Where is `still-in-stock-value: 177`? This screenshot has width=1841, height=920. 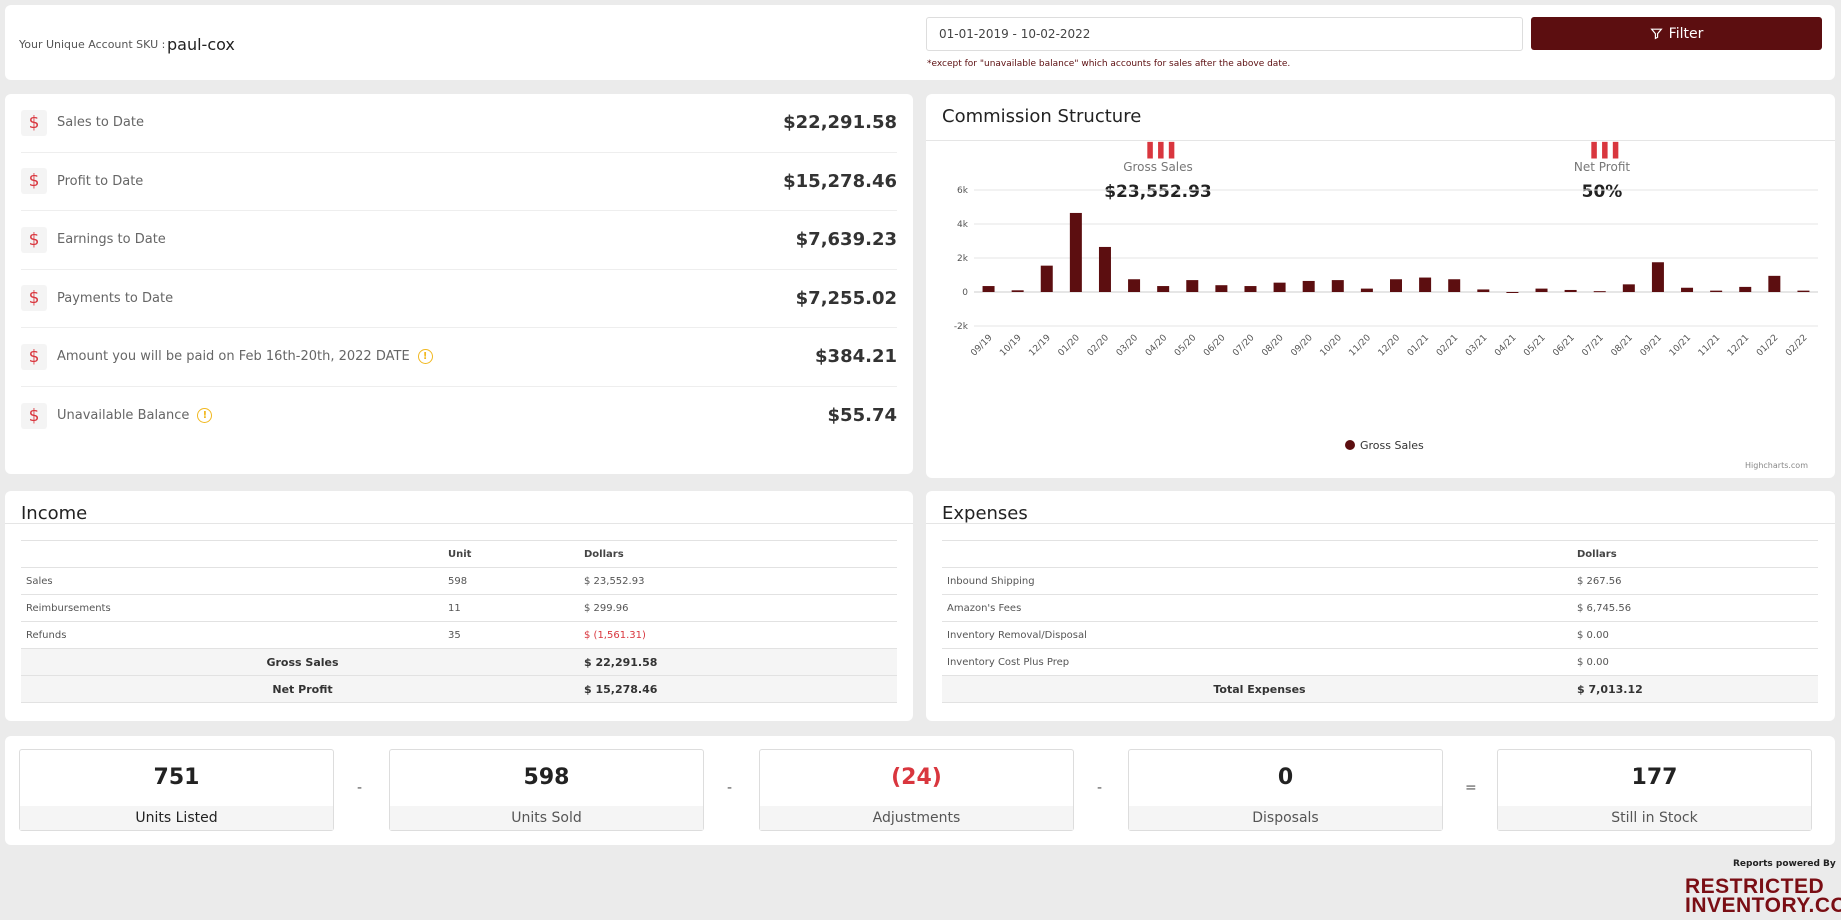 still-in-stock-value: 177 is located at coordinates (1654, 777).